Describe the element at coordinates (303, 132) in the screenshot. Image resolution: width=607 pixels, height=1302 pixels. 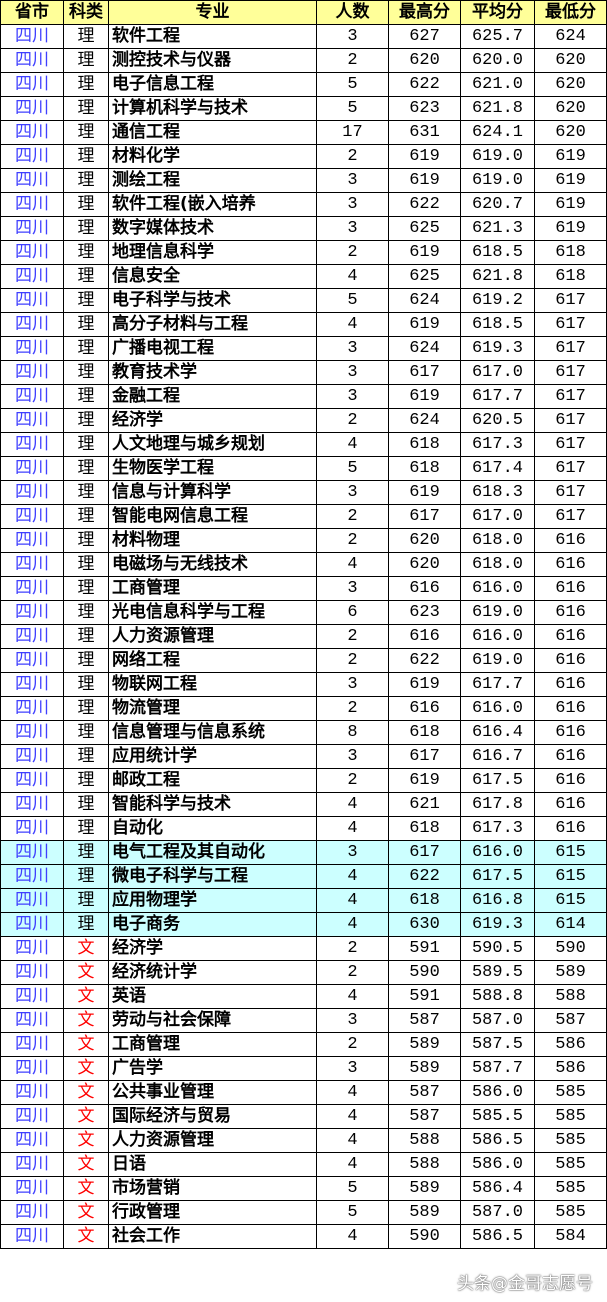
I see `table-row: 四川理通信工程 17 631 624.1 620` at that location.